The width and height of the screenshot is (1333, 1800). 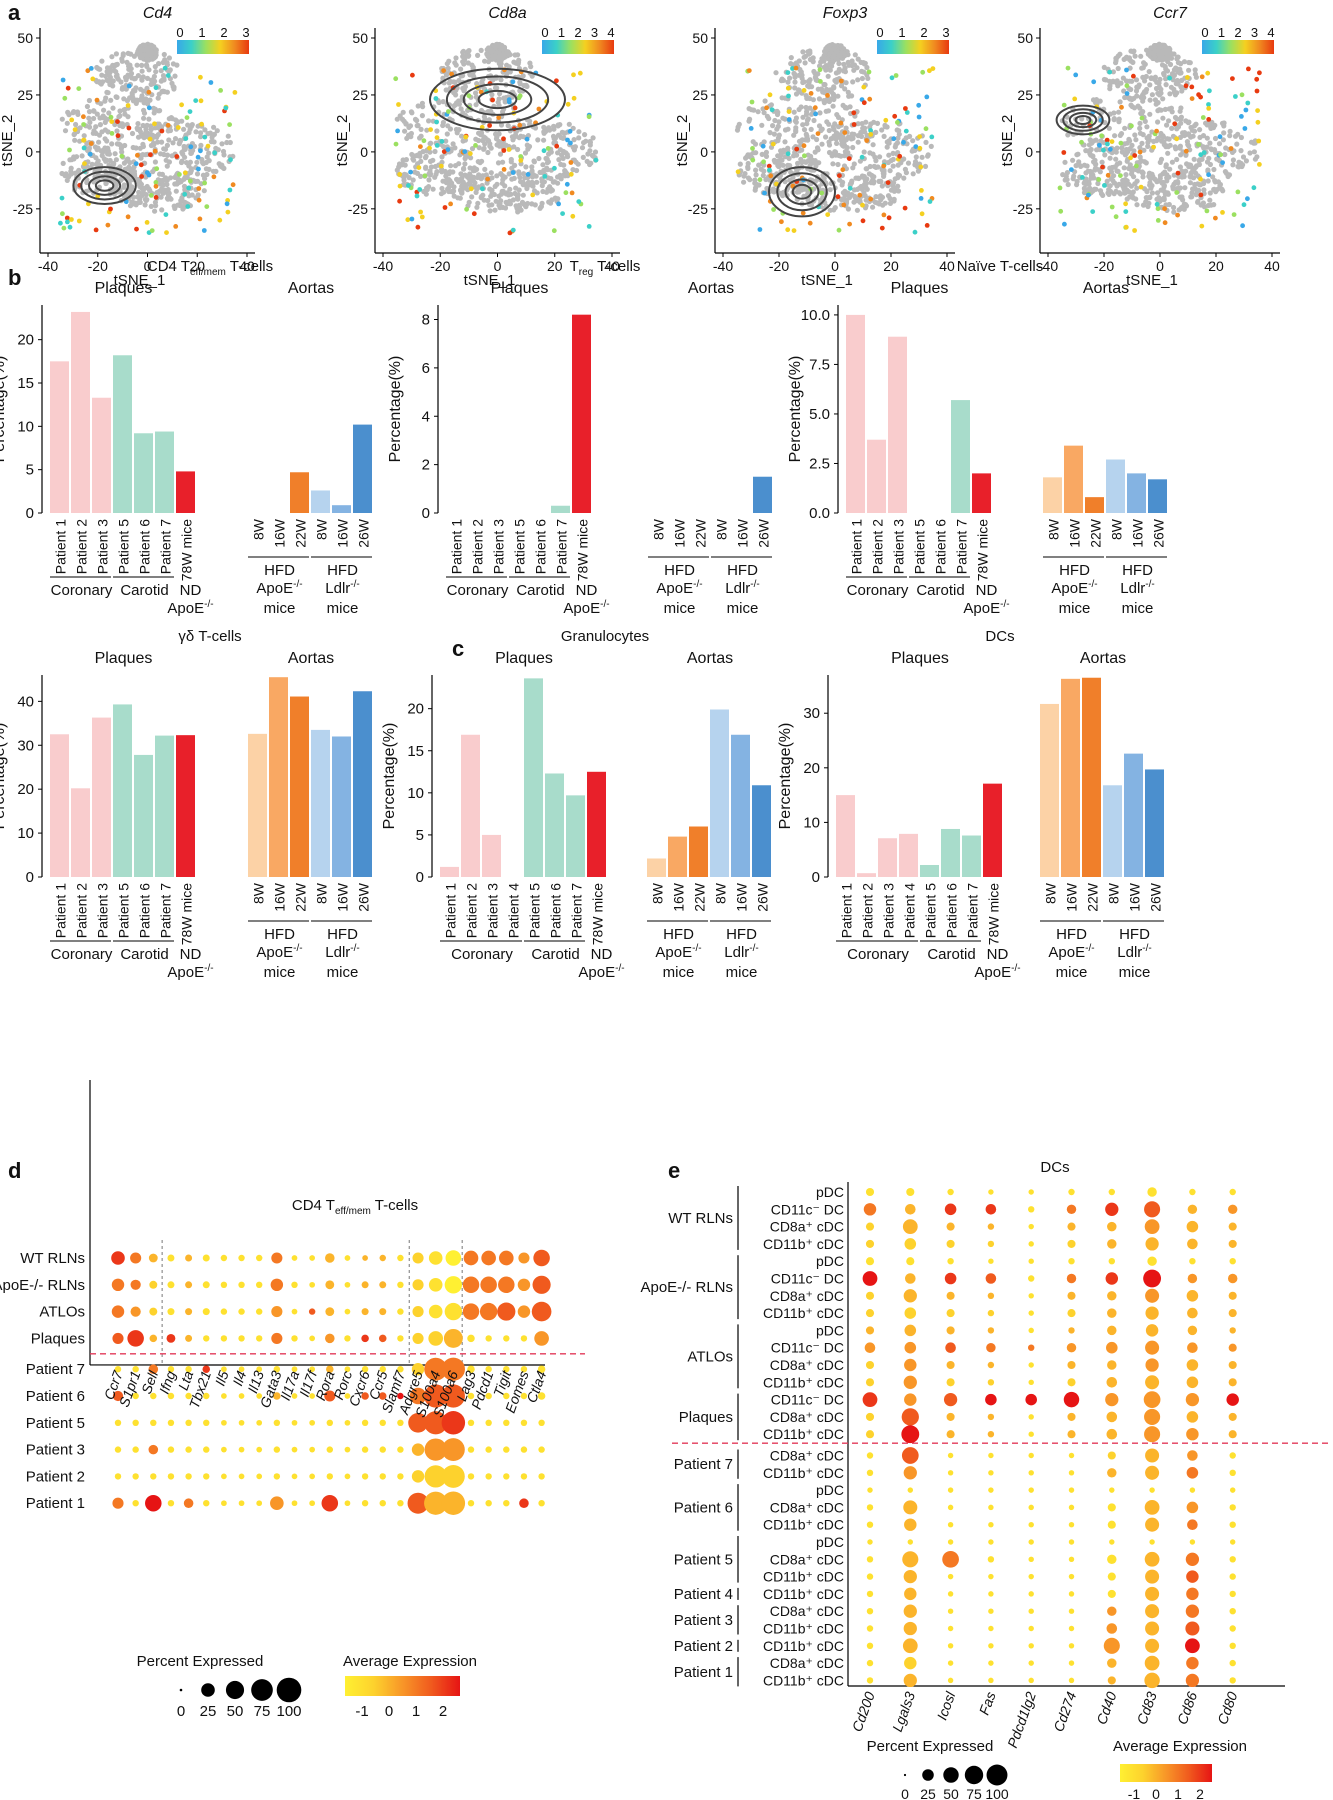 I want to click on dot-patient-2-il5, so click(x=224, y=1476).